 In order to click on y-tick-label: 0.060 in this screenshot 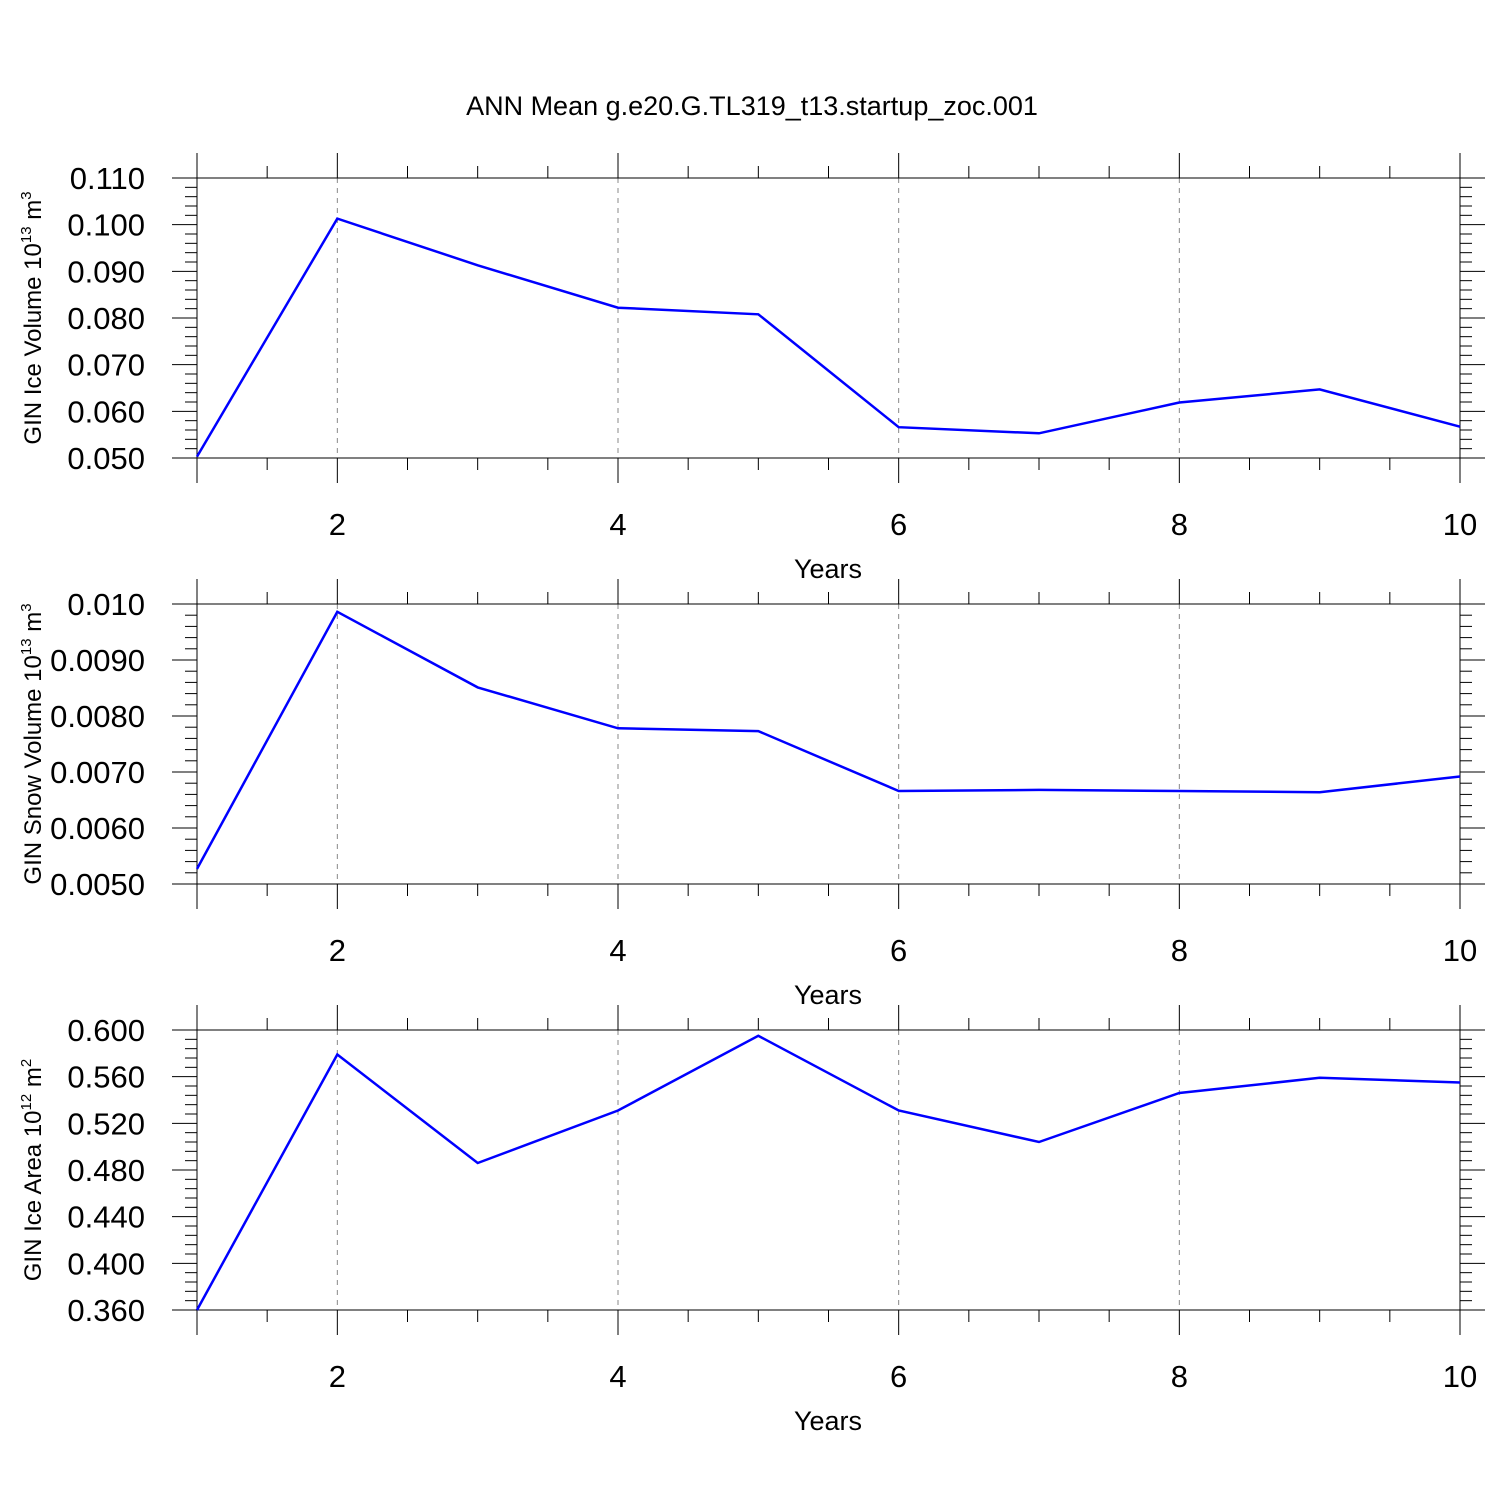, I will do `click(106, 411)`.